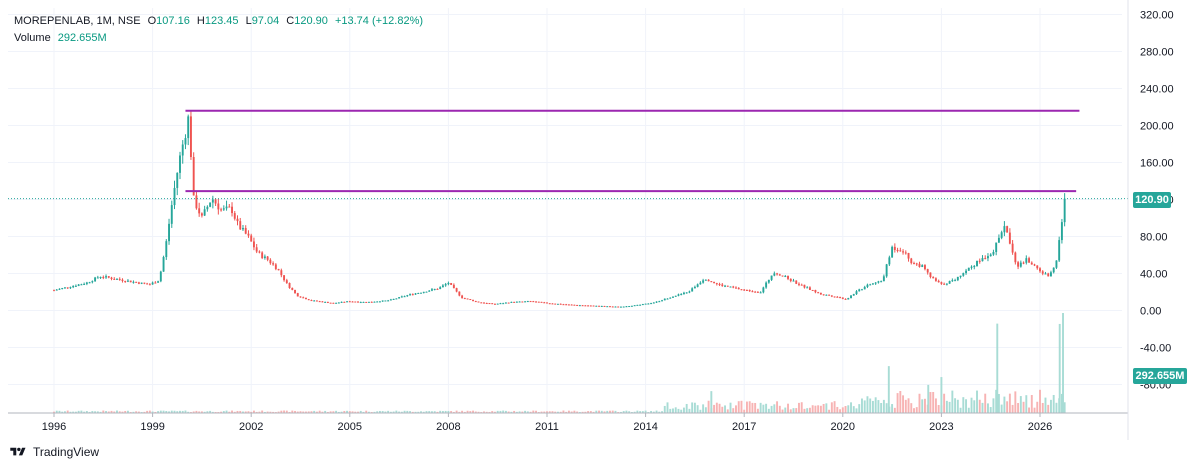 The image size is (1200, 468). I want to click on tradingview-branding: TradingView, so click(53, 452).